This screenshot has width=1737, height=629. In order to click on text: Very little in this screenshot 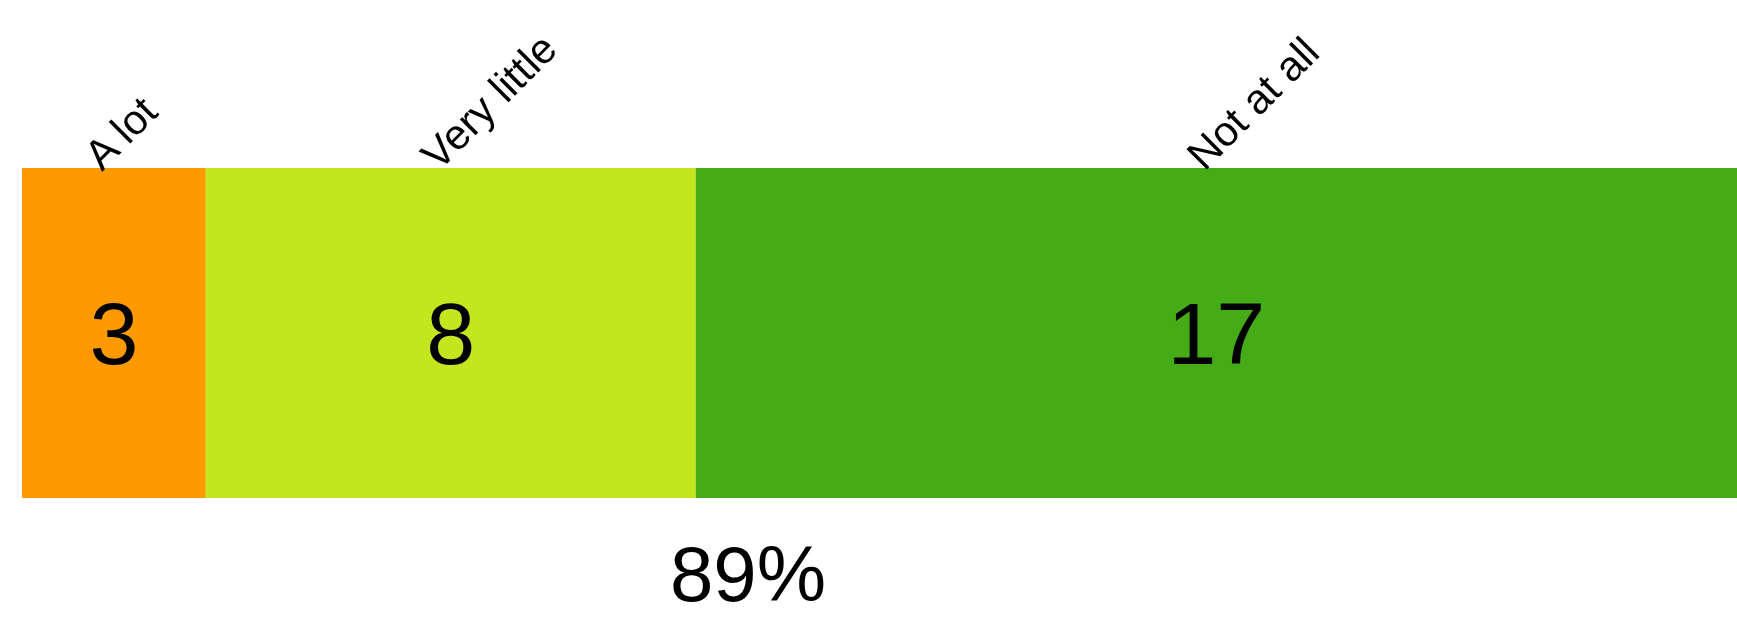, I will do `click(488, 101)`.